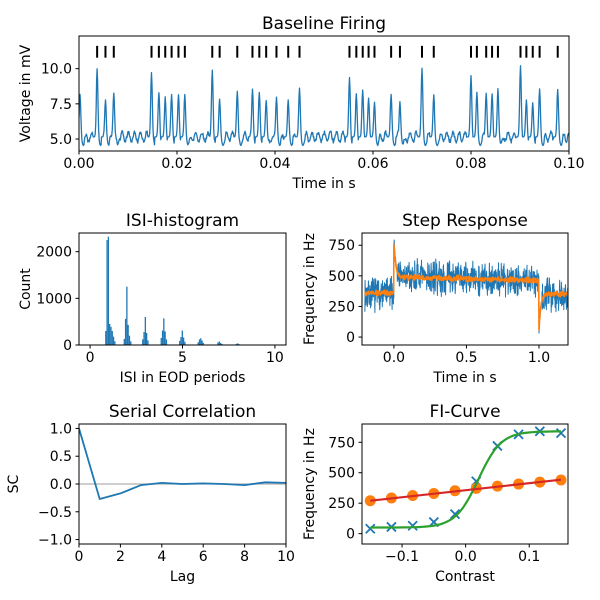  Describe the element at coordinates (244, 557) in the screenshot. I see `serial-correlation-x-tick-label: 8` at that location.